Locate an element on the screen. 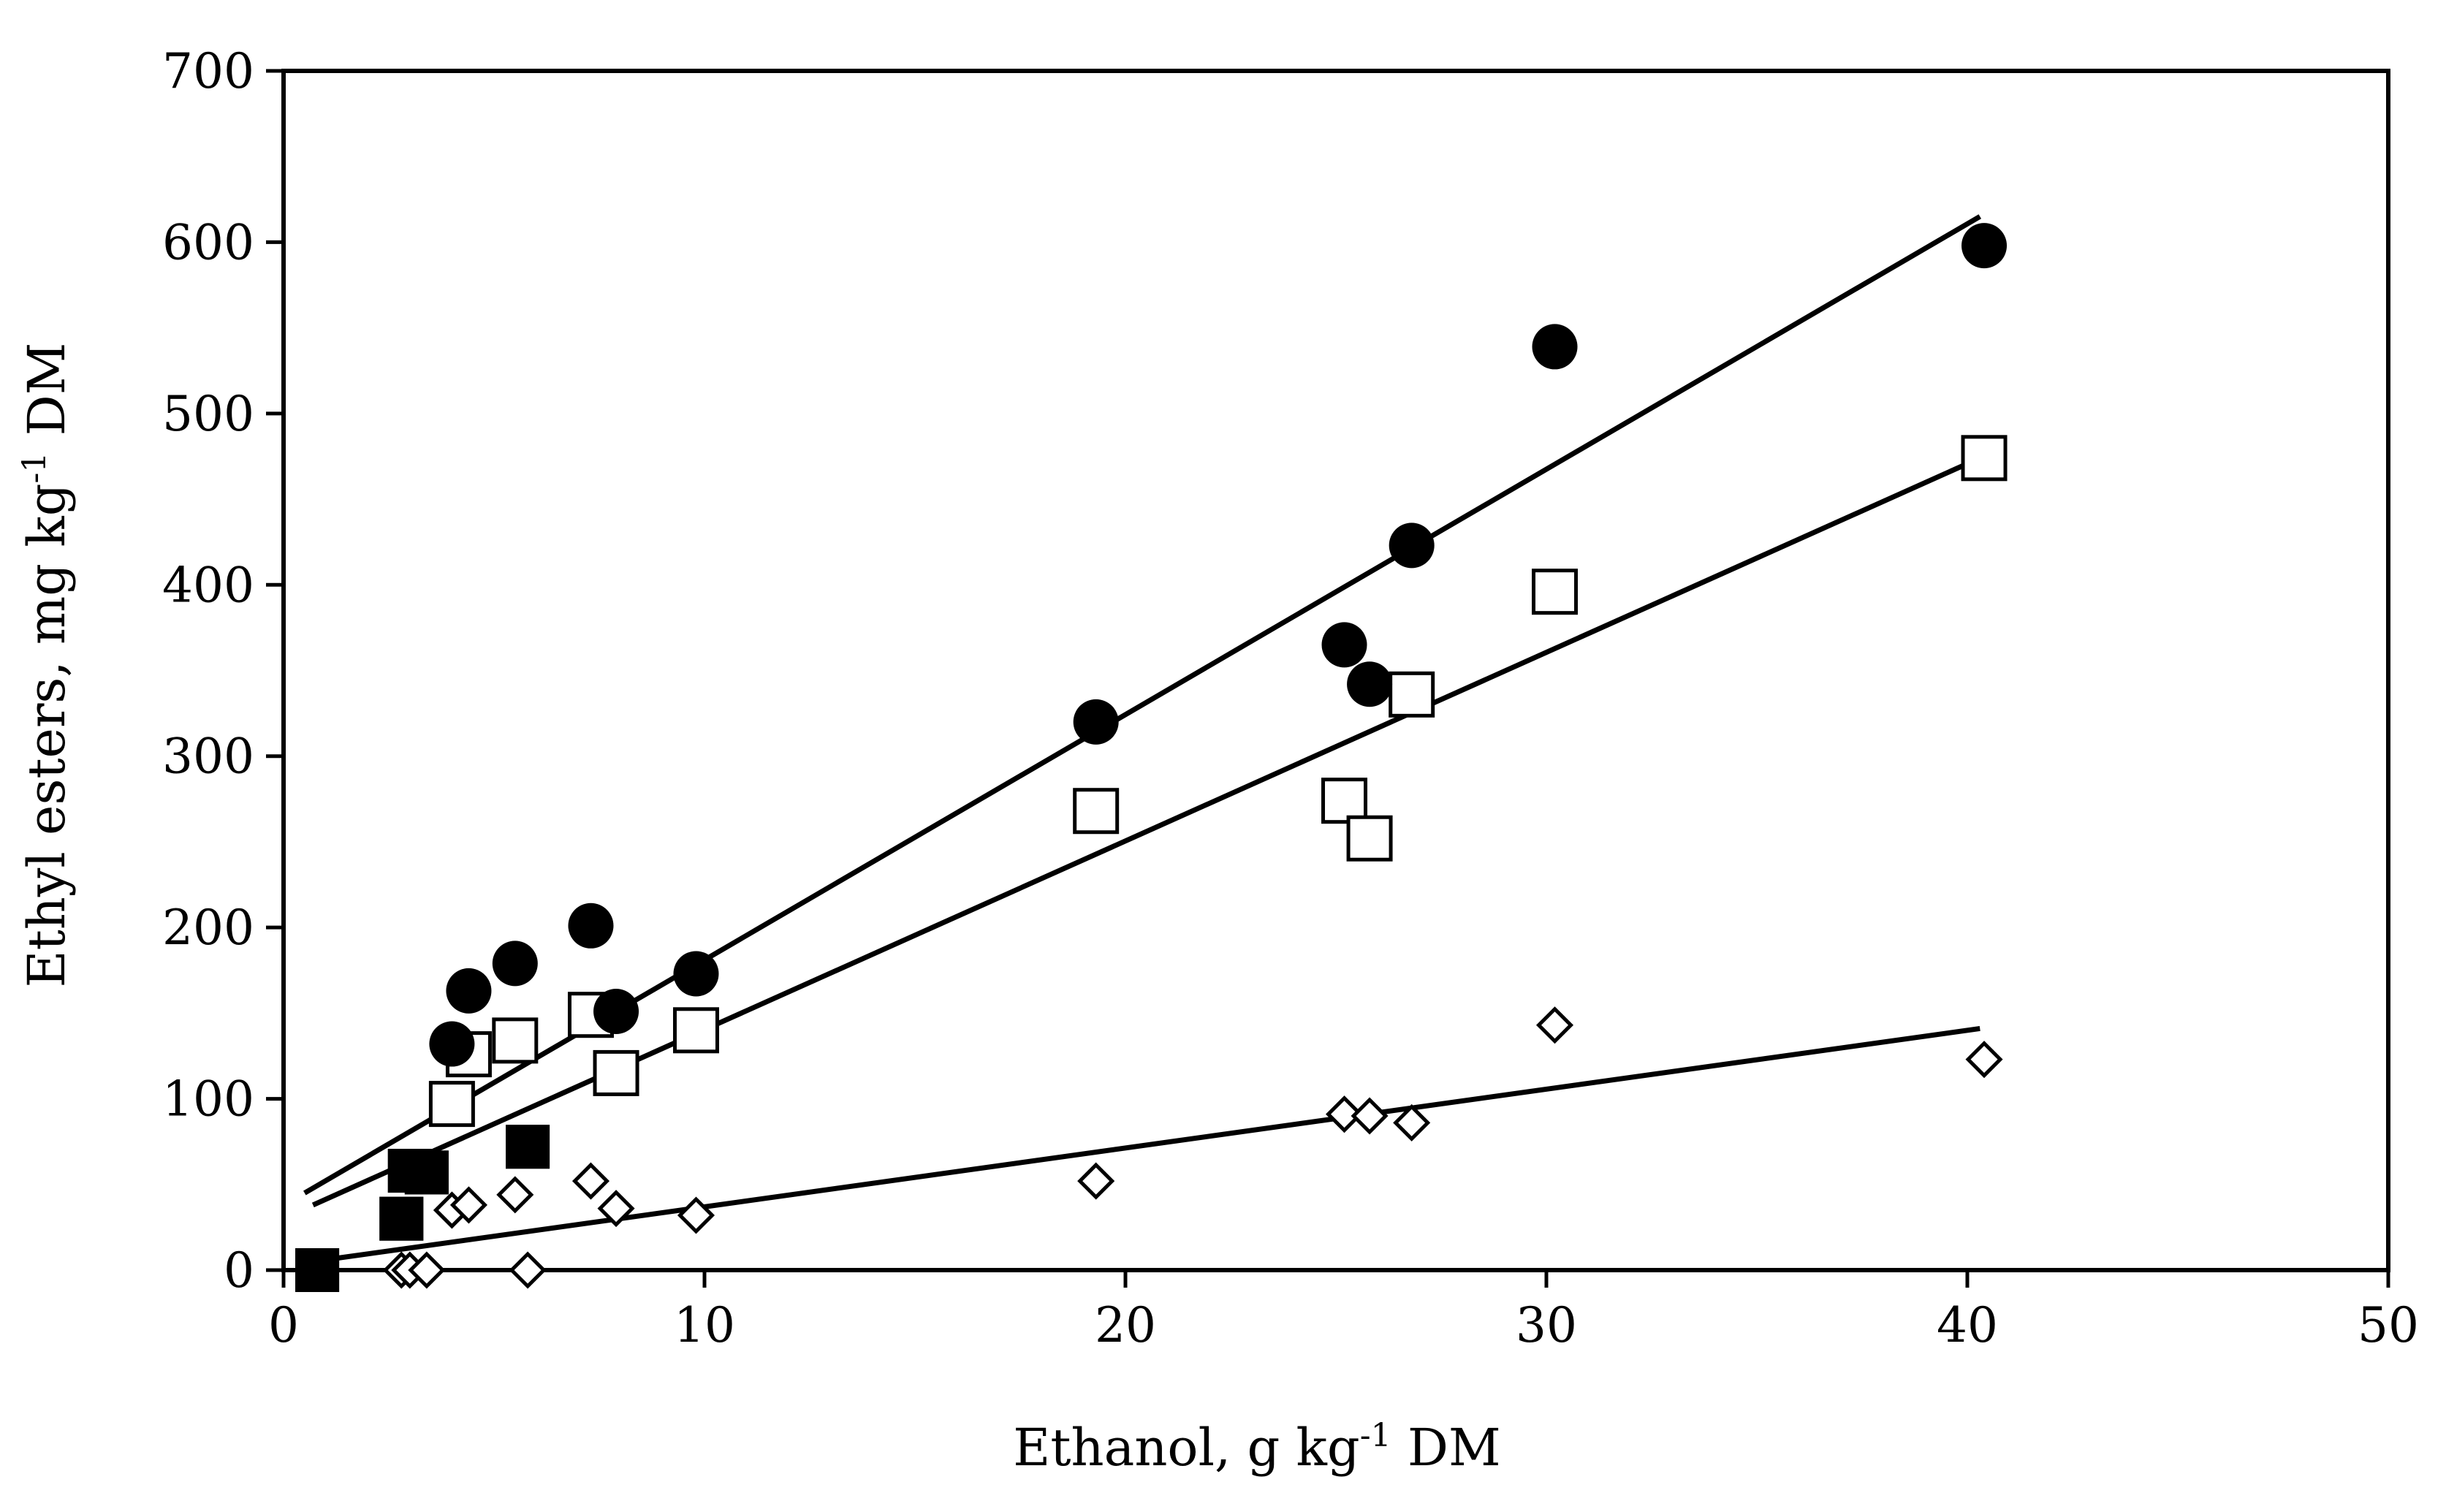  x-tick-label: 30 is located at coordinates (1547, 1325).